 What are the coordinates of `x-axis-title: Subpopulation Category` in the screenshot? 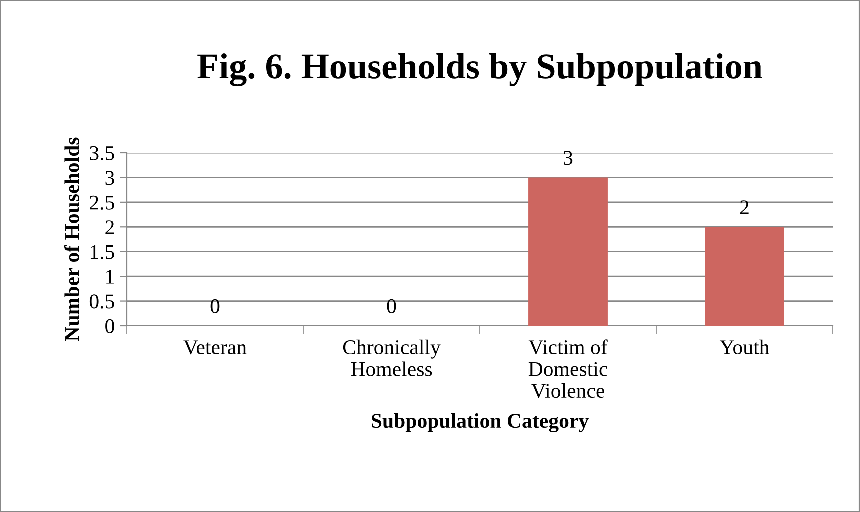 It's located at (480, 423).